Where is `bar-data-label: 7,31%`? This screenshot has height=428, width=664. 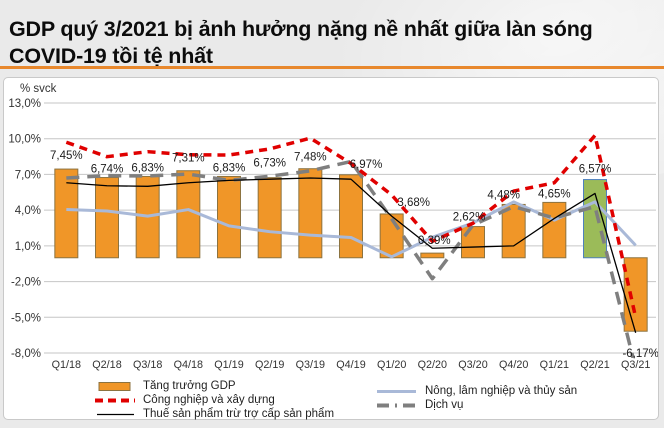 bar-data-label: 7,31% is located at coordinates (188, 159).